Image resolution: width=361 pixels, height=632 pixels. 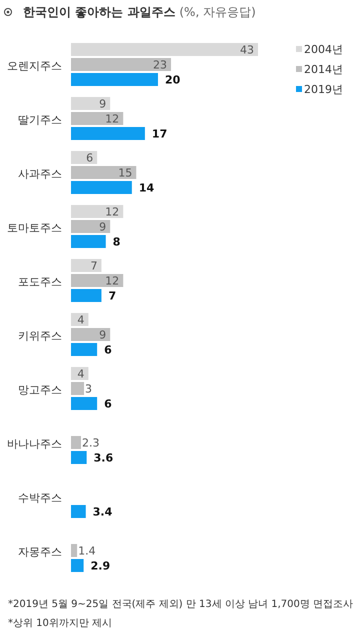 I want to click on y-tick-label: 키위주스, so click(x=40, y=336).